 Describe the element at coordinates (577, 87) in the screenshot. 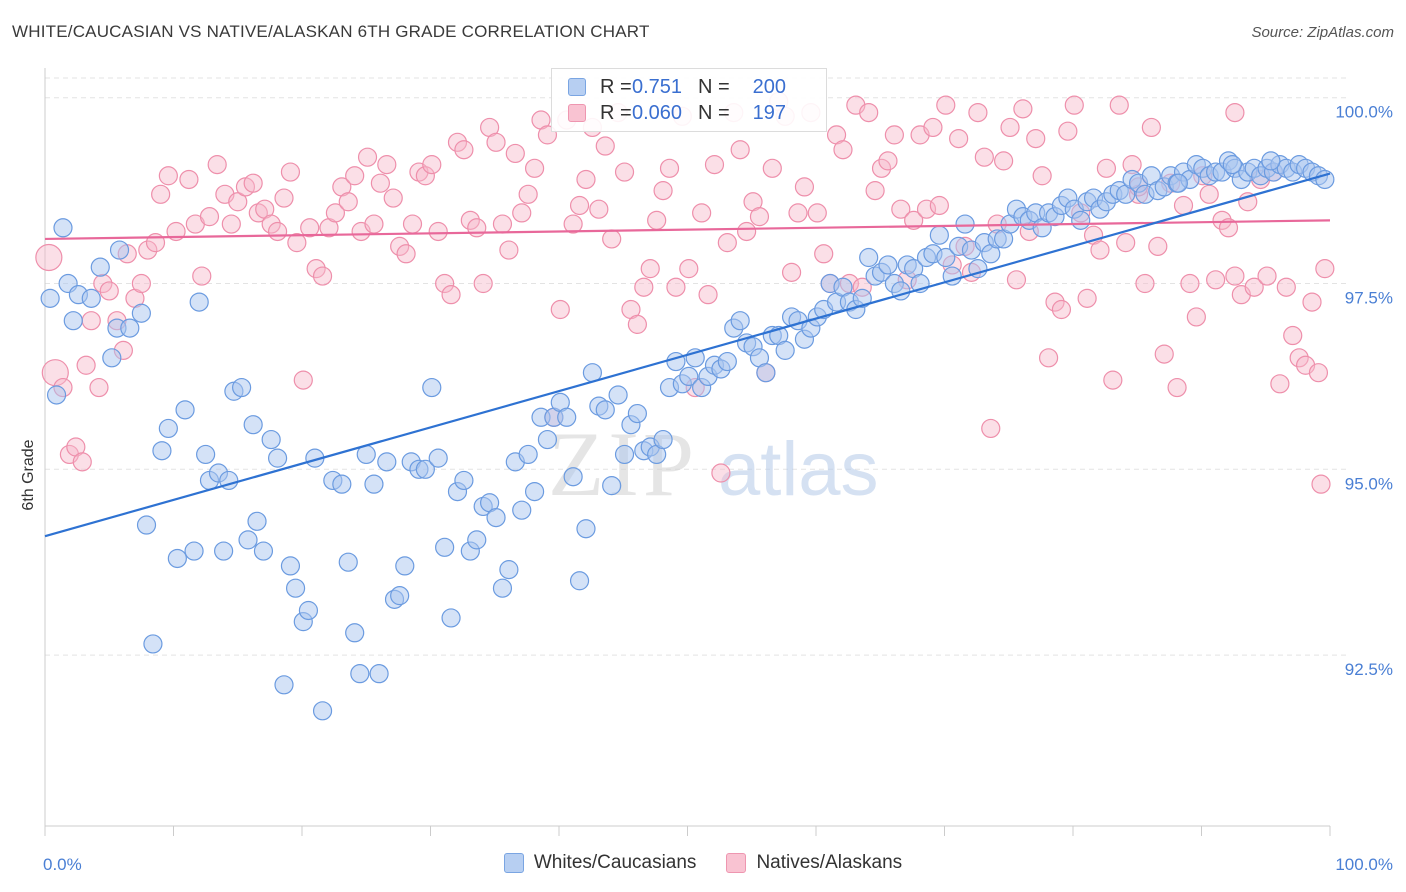

I see `legend-swatch-whites` at that location.